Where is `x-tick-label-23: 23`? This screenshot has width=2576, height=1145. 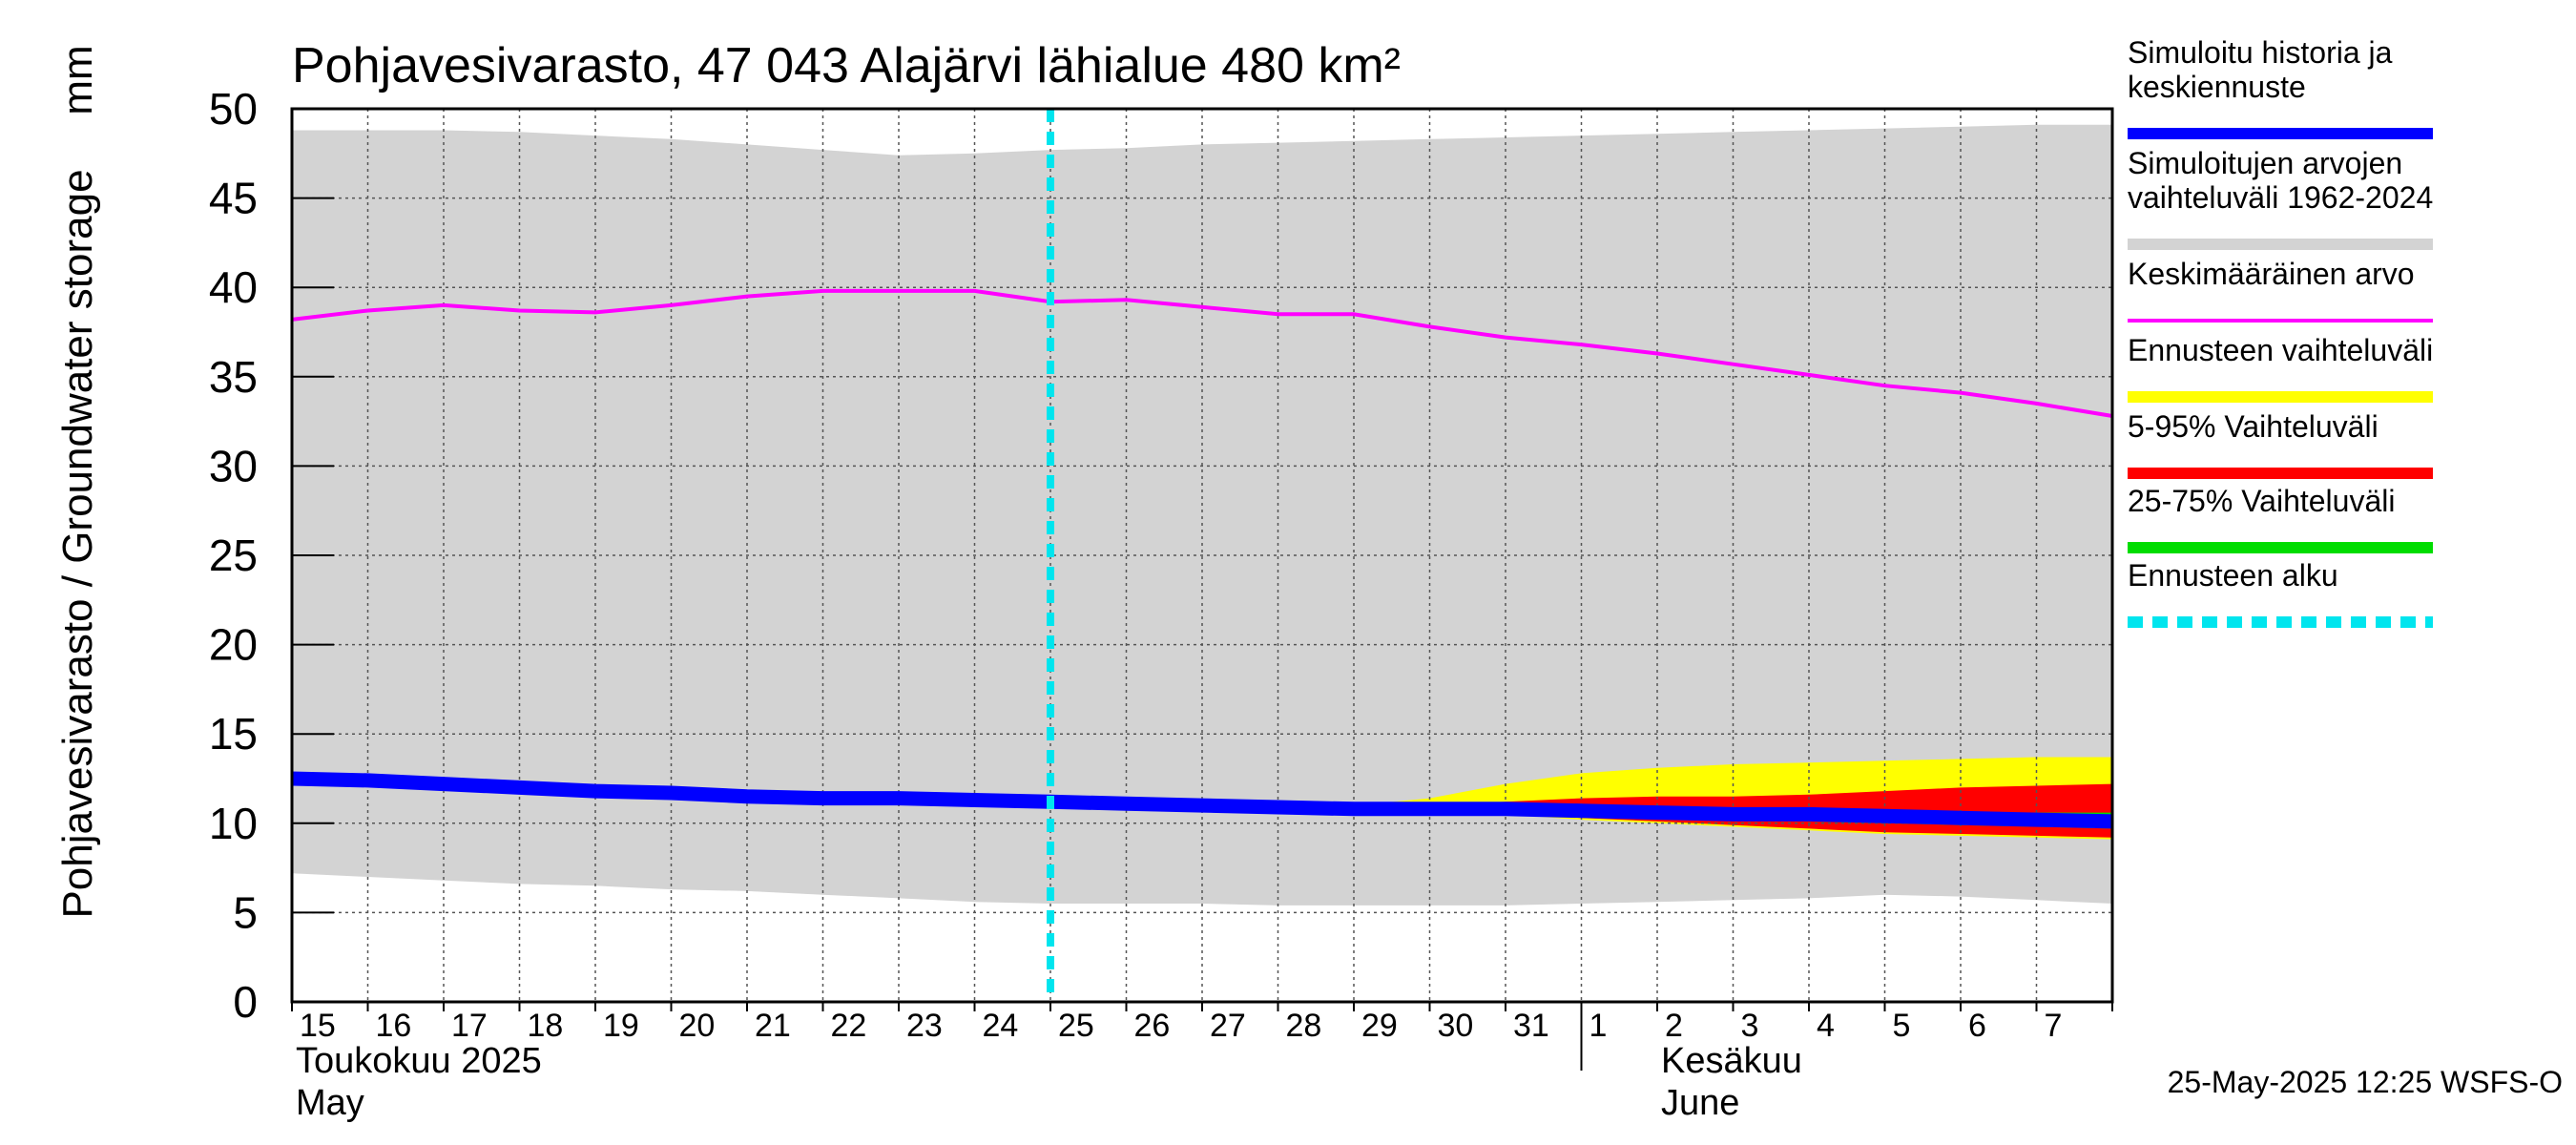
x-tick-label-23: 23 is located at coordinates (924, 1026).